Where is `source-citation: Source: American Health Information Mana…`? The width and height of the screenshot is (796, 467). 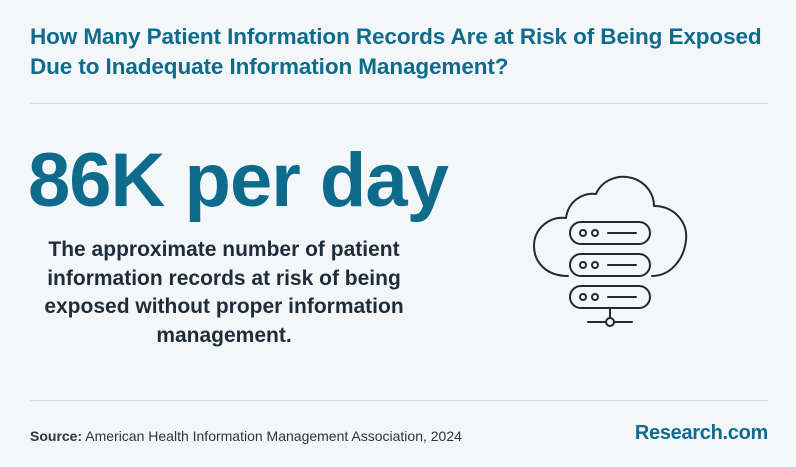
source-citation: Source: American Health Information Mana… is located at coordinates (246, 436).